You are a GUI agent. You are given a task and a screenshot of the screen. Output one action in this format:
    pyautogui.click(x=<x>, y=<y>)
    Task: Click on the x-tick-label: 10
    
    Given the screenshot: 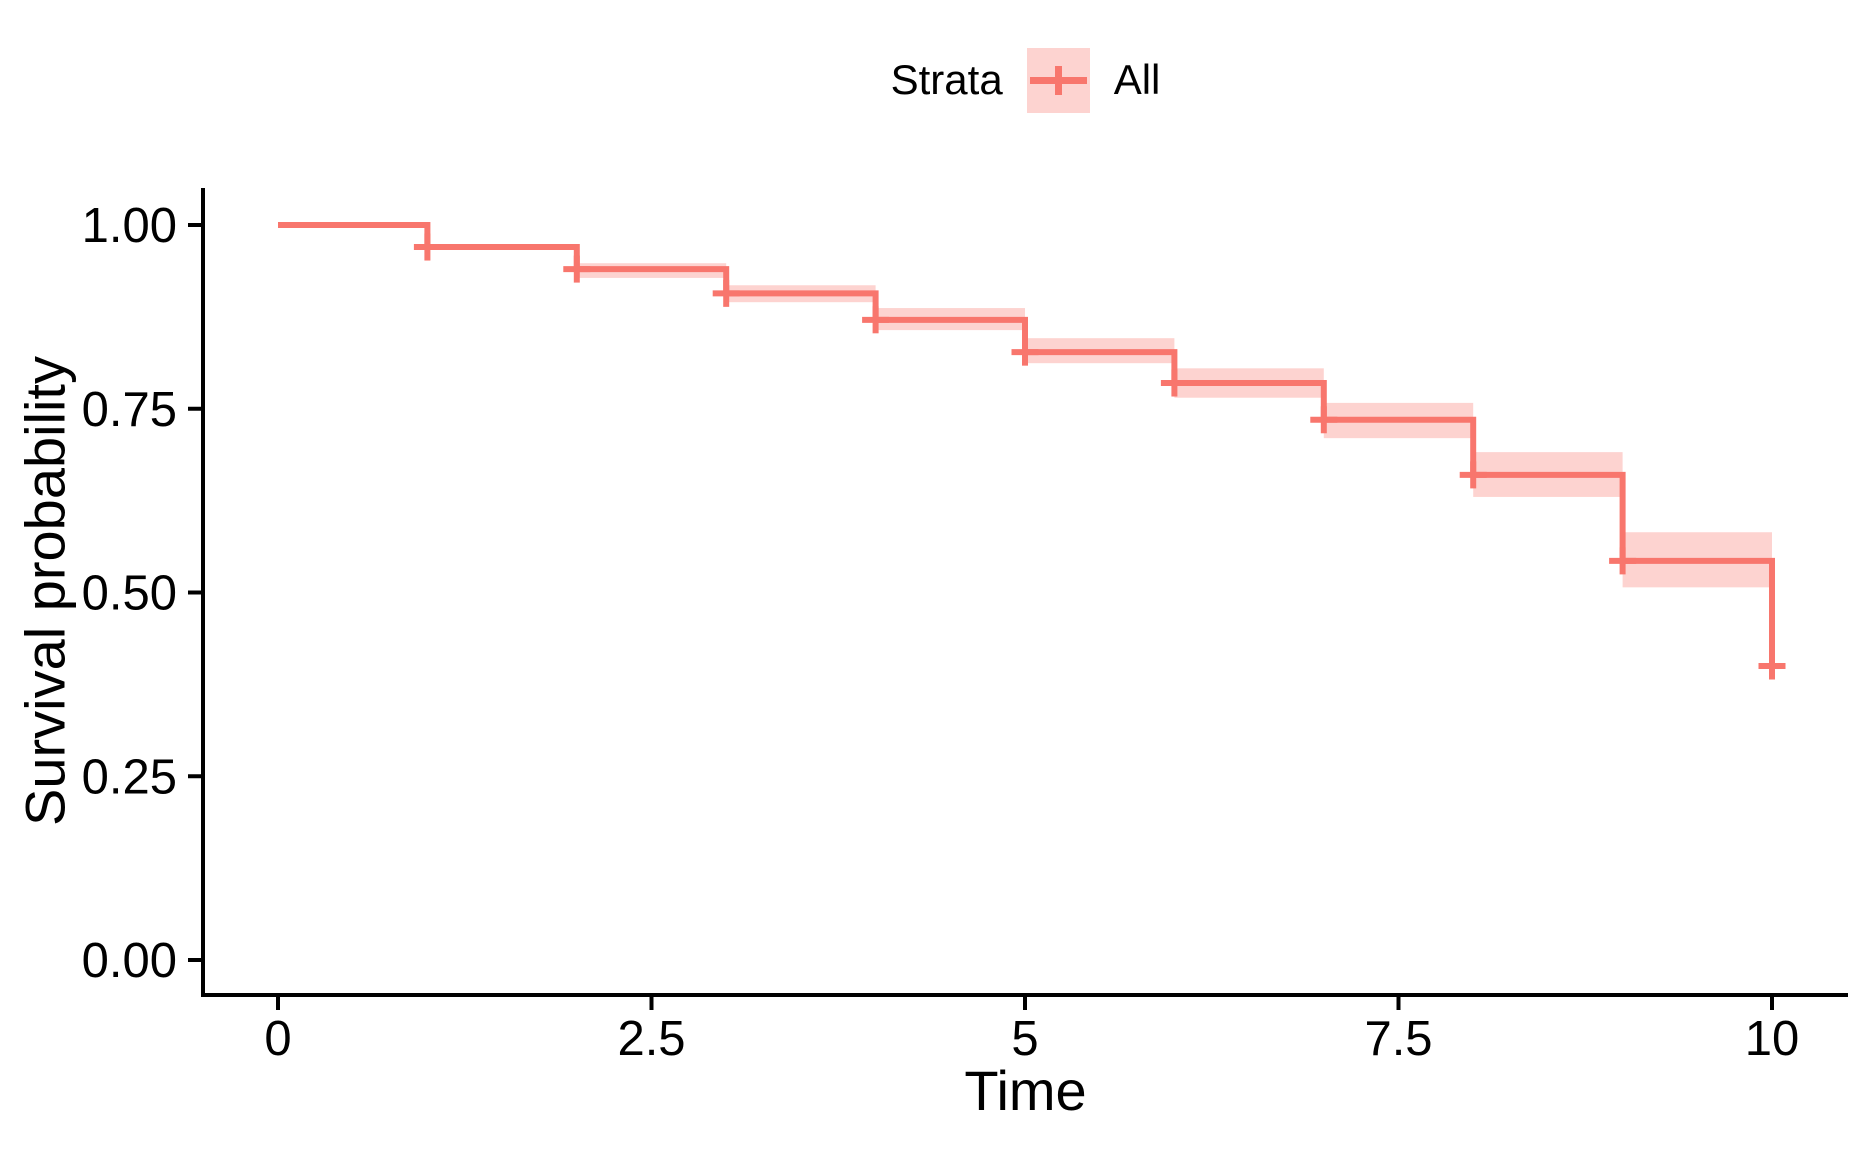 What is the action you would take?
    pyautogui.click(x=1772, y=1039)
    